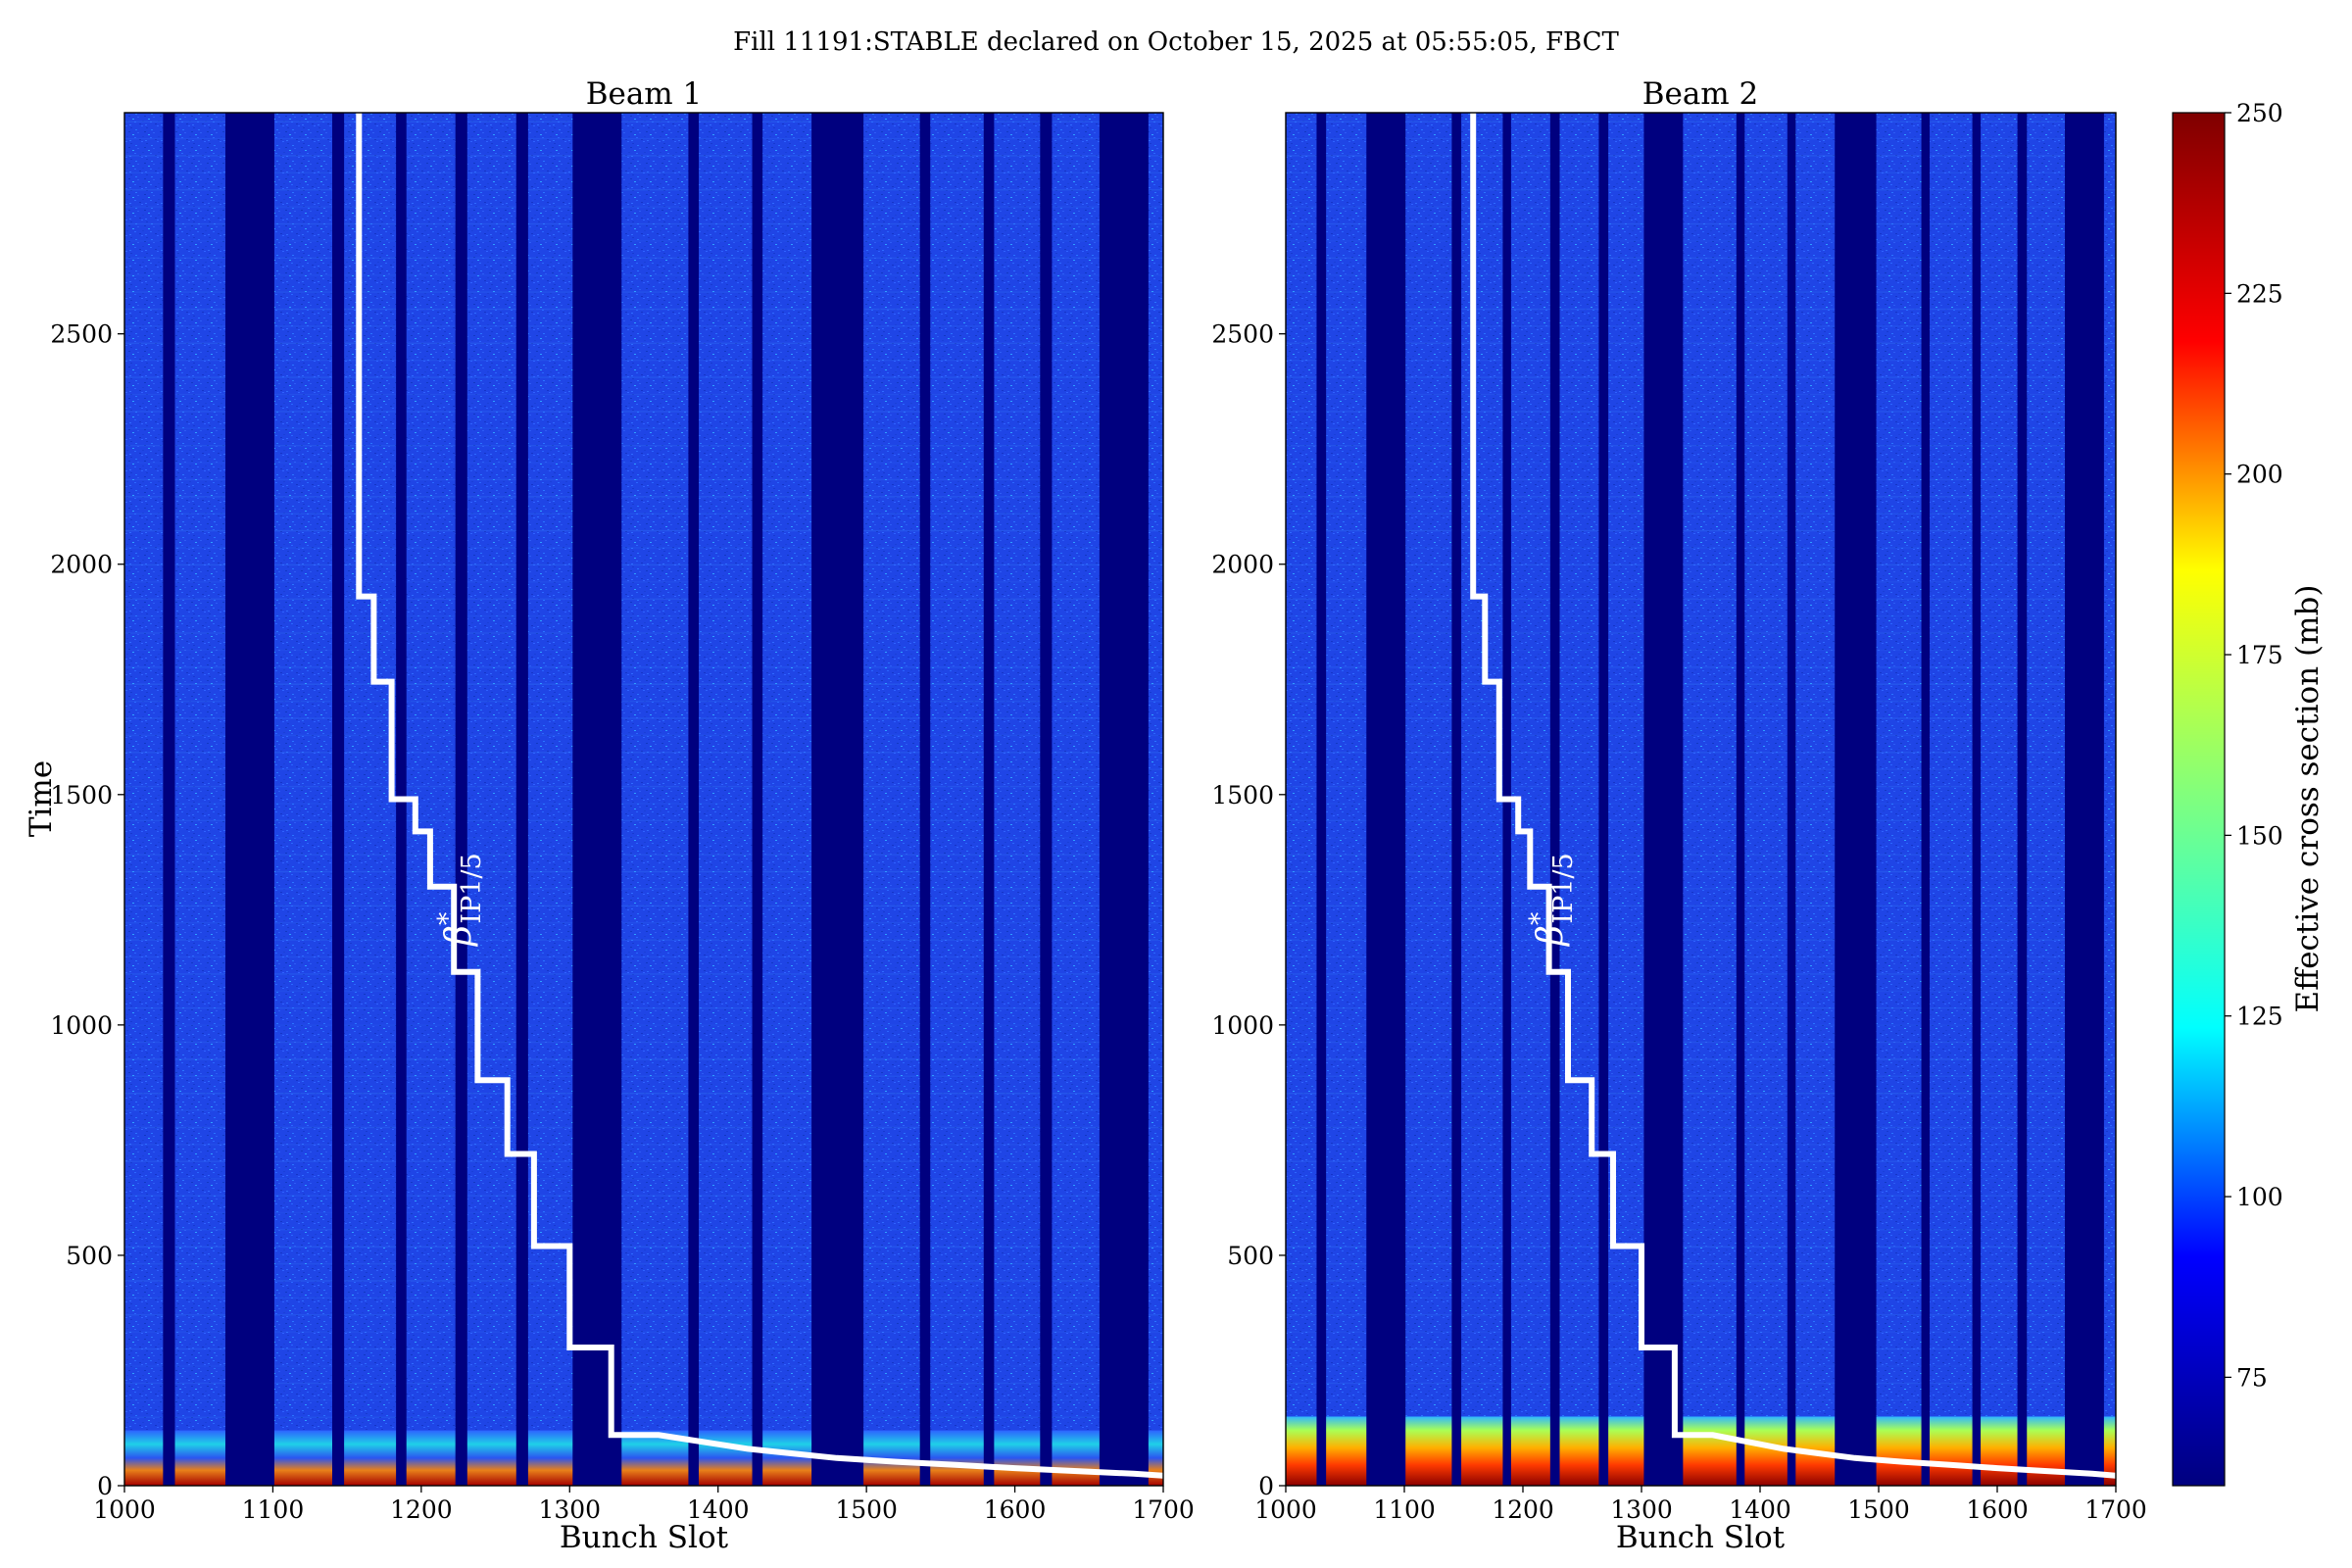 The width and height of the screenshot is (2352, 1568). I want to click on colorbar-tick-label: 150, so click(2259, 835).